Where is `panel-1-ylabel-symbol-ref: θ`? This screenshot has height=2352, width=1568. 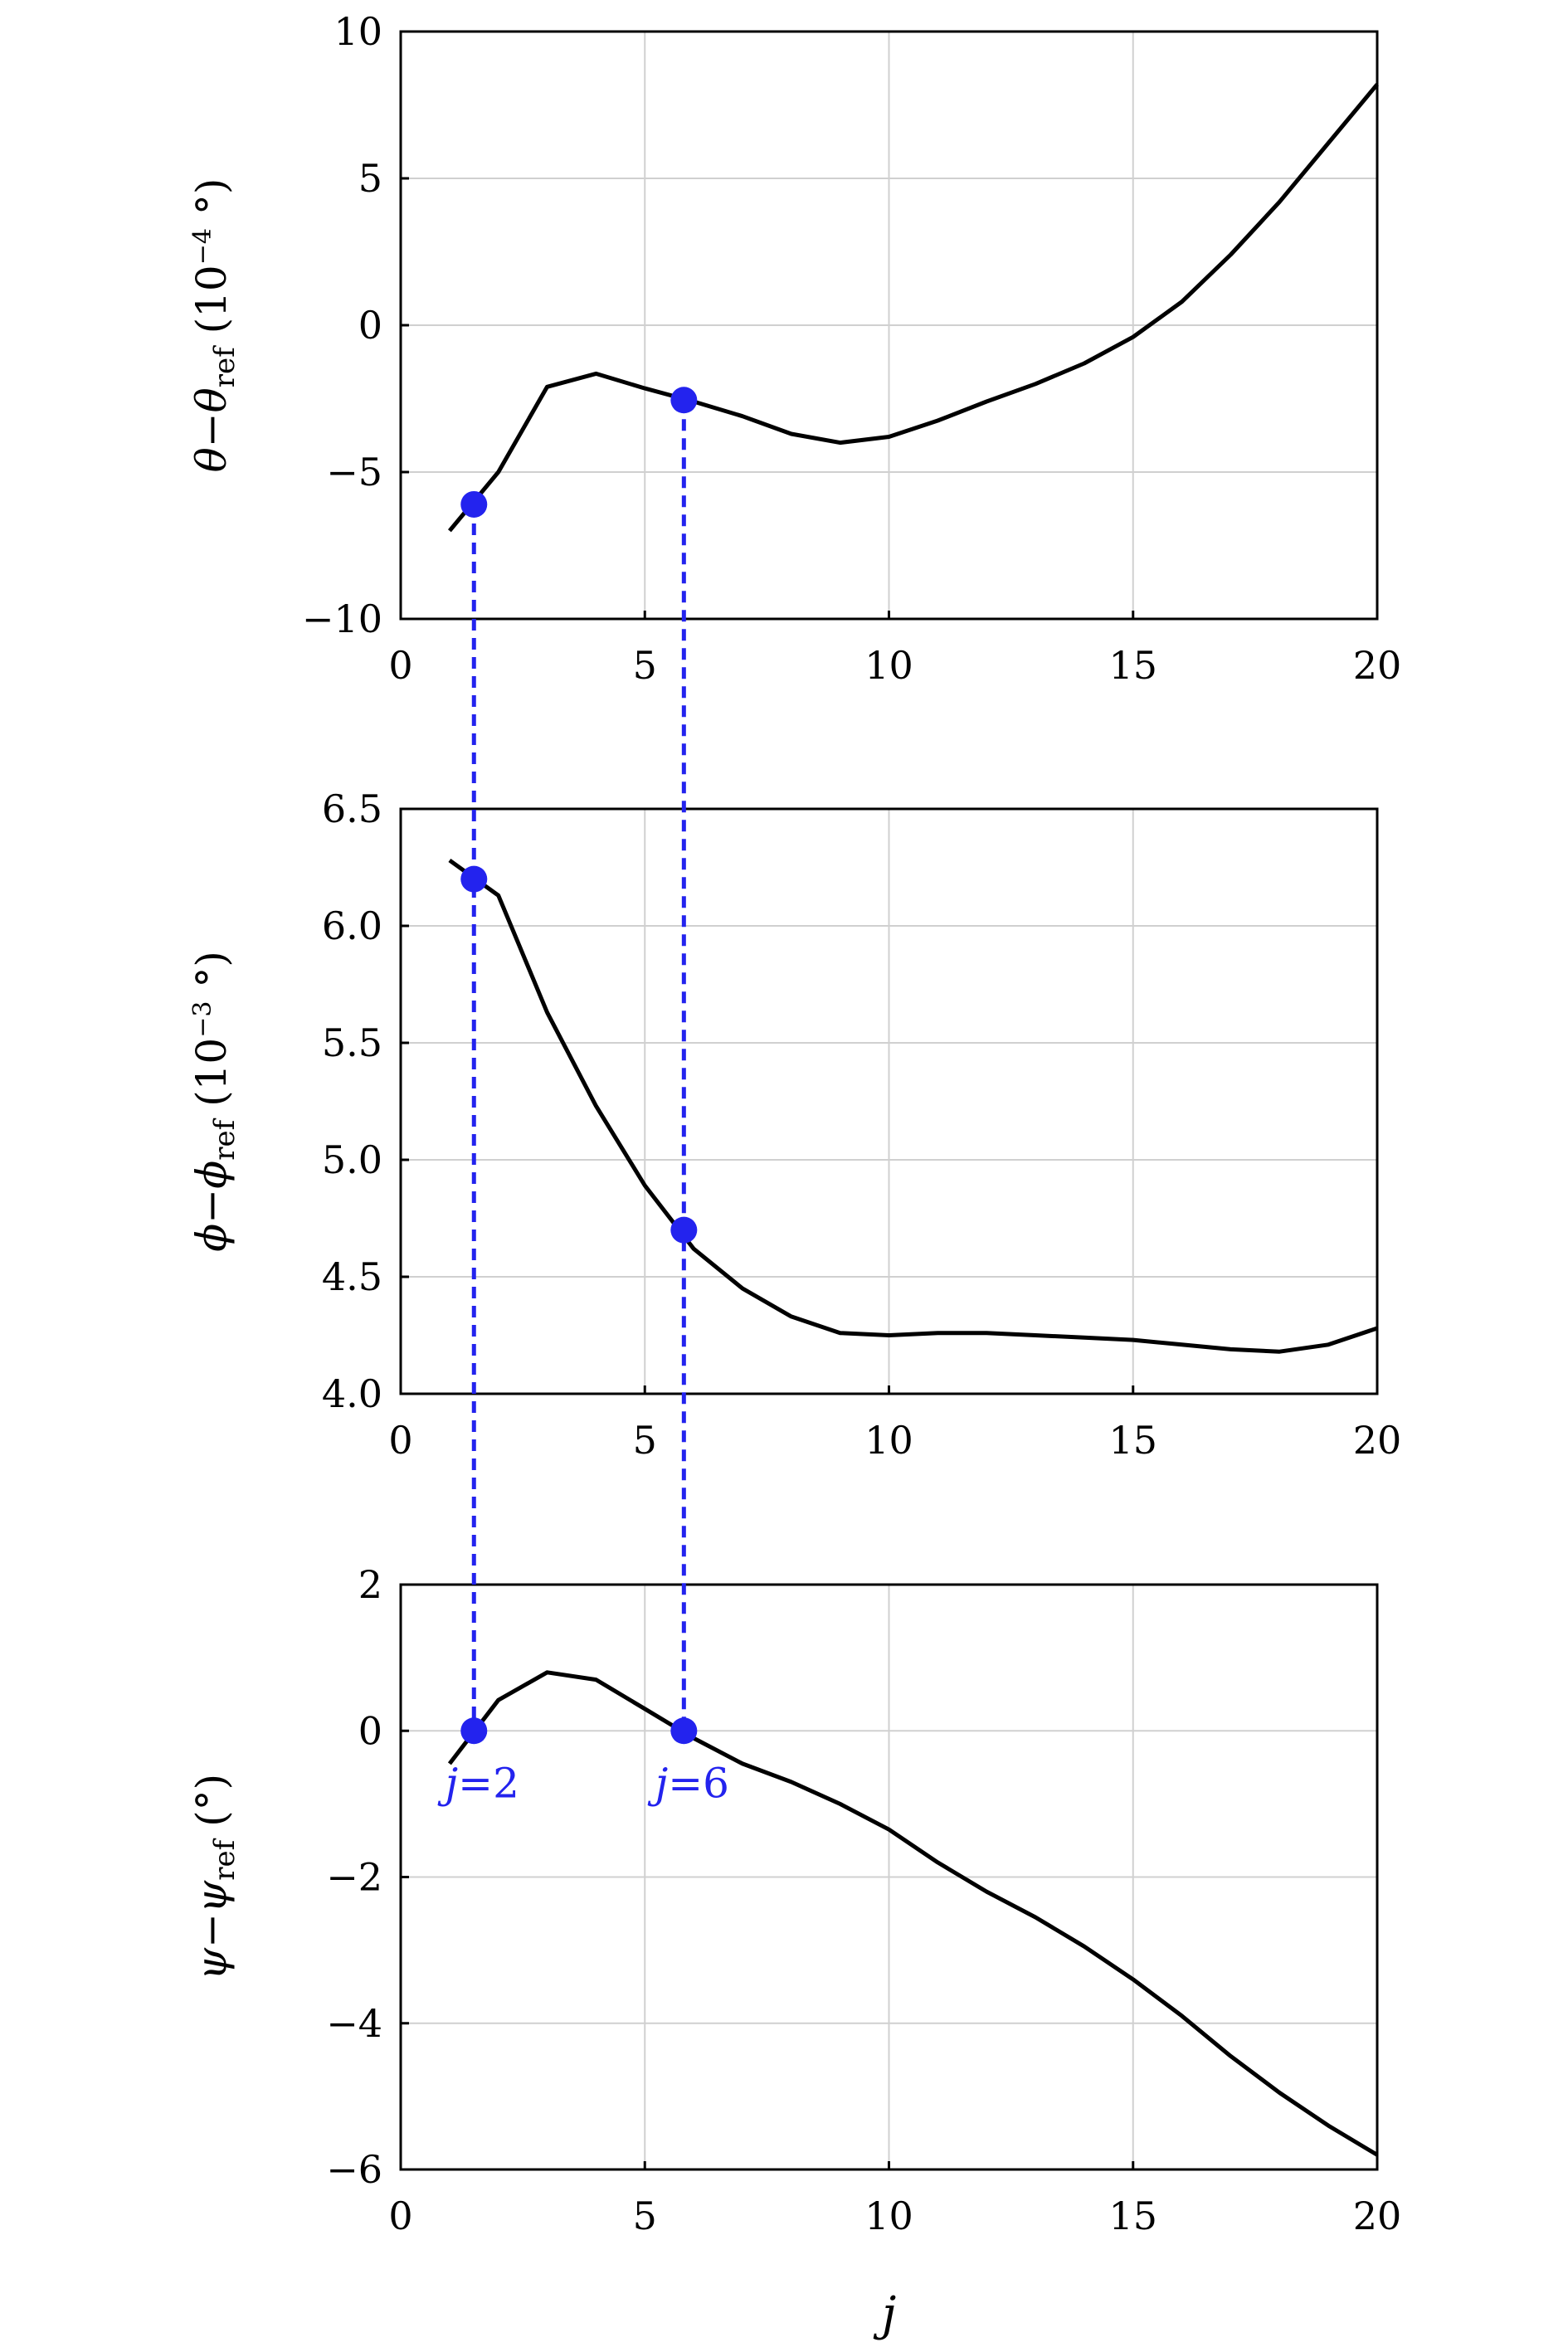 panel-1-ylabel-symbol-ref: θ is located at coordinates (211, 399).